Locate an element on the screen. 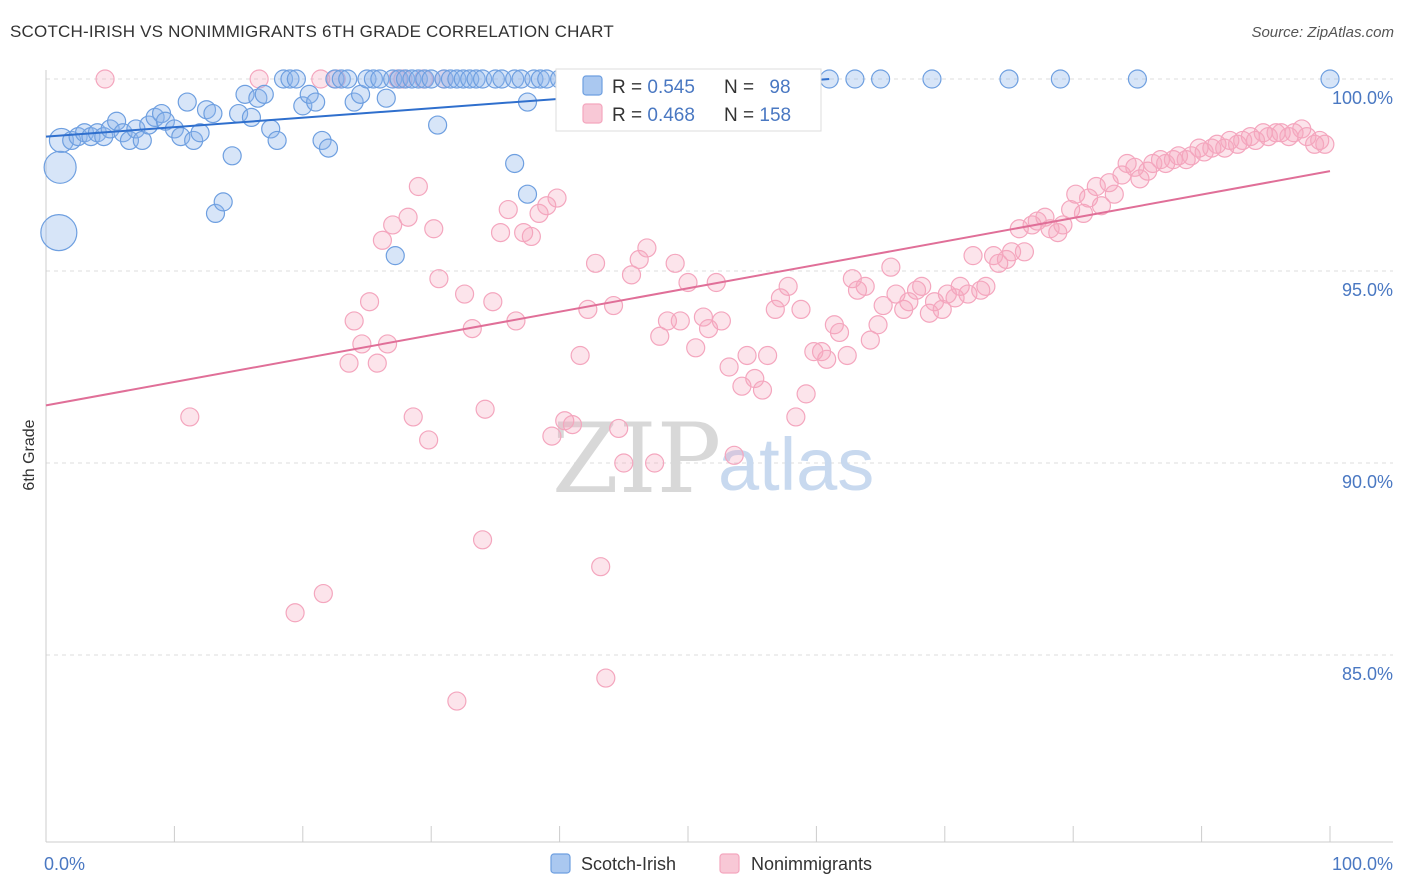  stats-row-scotch-irish: R = 0.545 is located at coordinates (653, 87).